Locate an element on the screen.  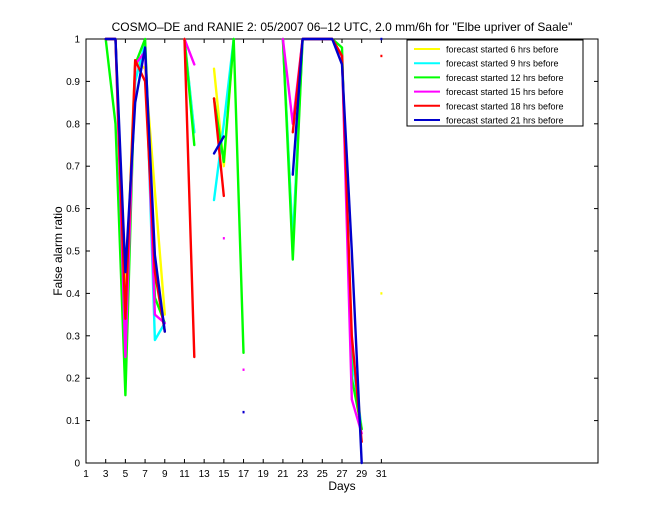
y-tick-label: 0.6 is located at coordinates (73, 209).